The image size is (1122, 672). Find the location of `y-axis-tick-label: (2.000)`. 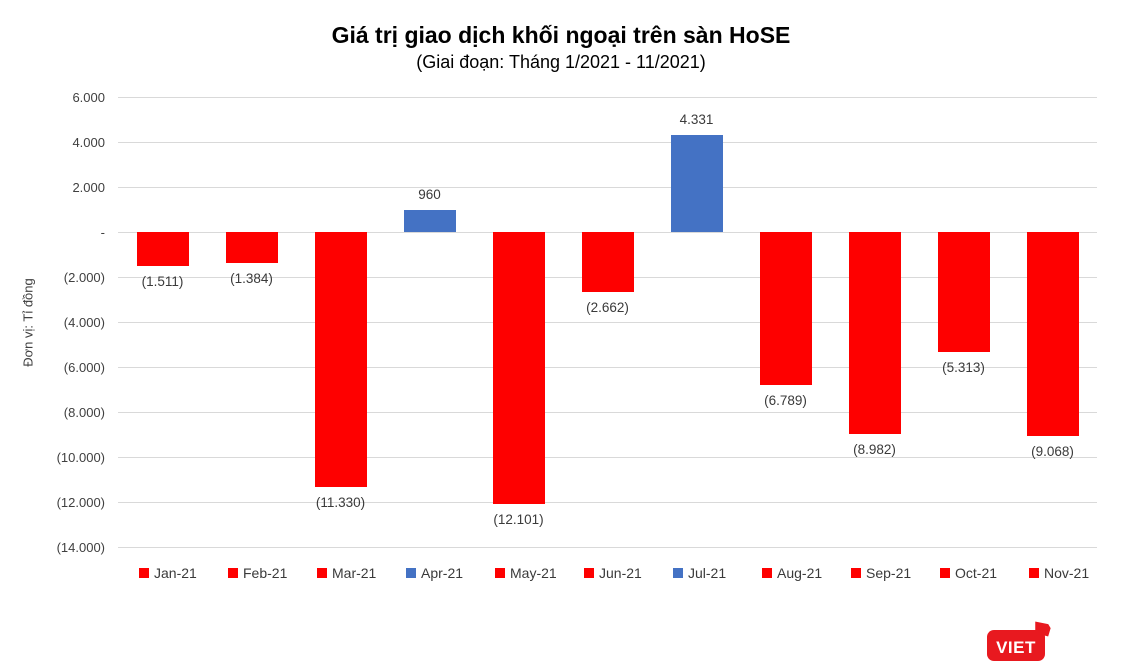

y-axis-tick-label: (2.000) is located at coordinates (84, 277).